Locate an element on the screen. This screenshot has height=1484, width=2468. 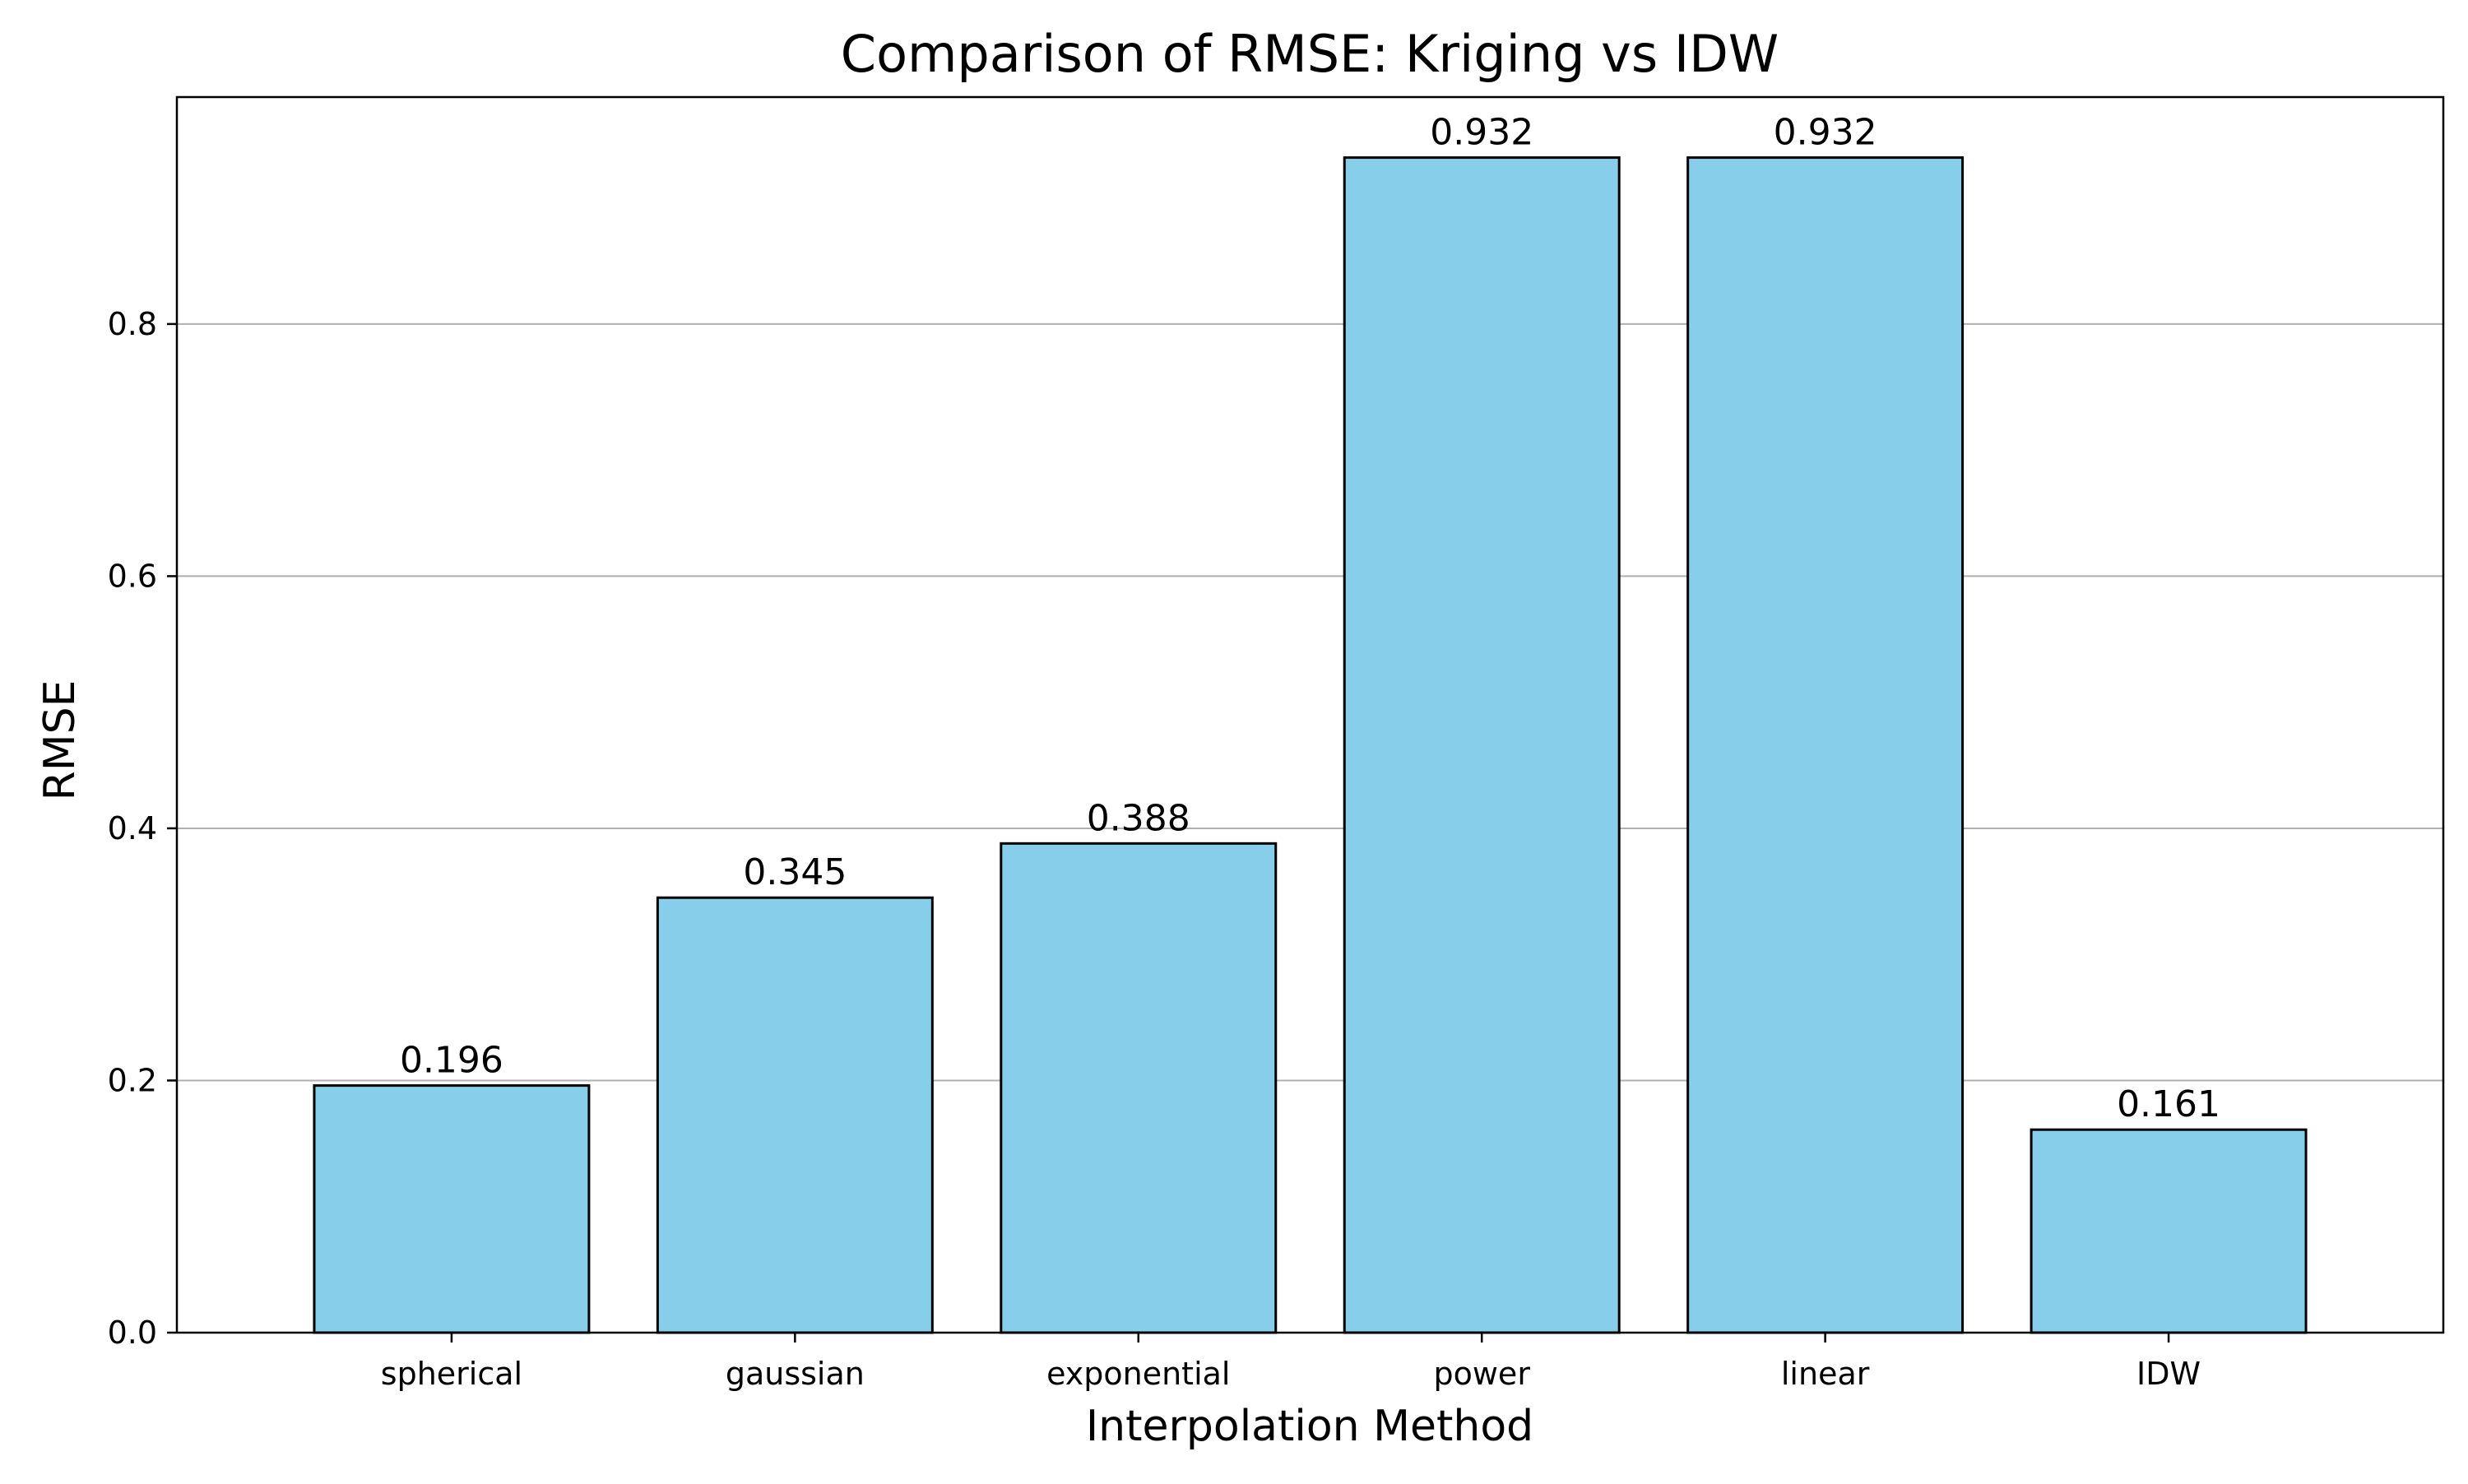
x-tick-label: IDW is located at coordinates (2168, 1374).